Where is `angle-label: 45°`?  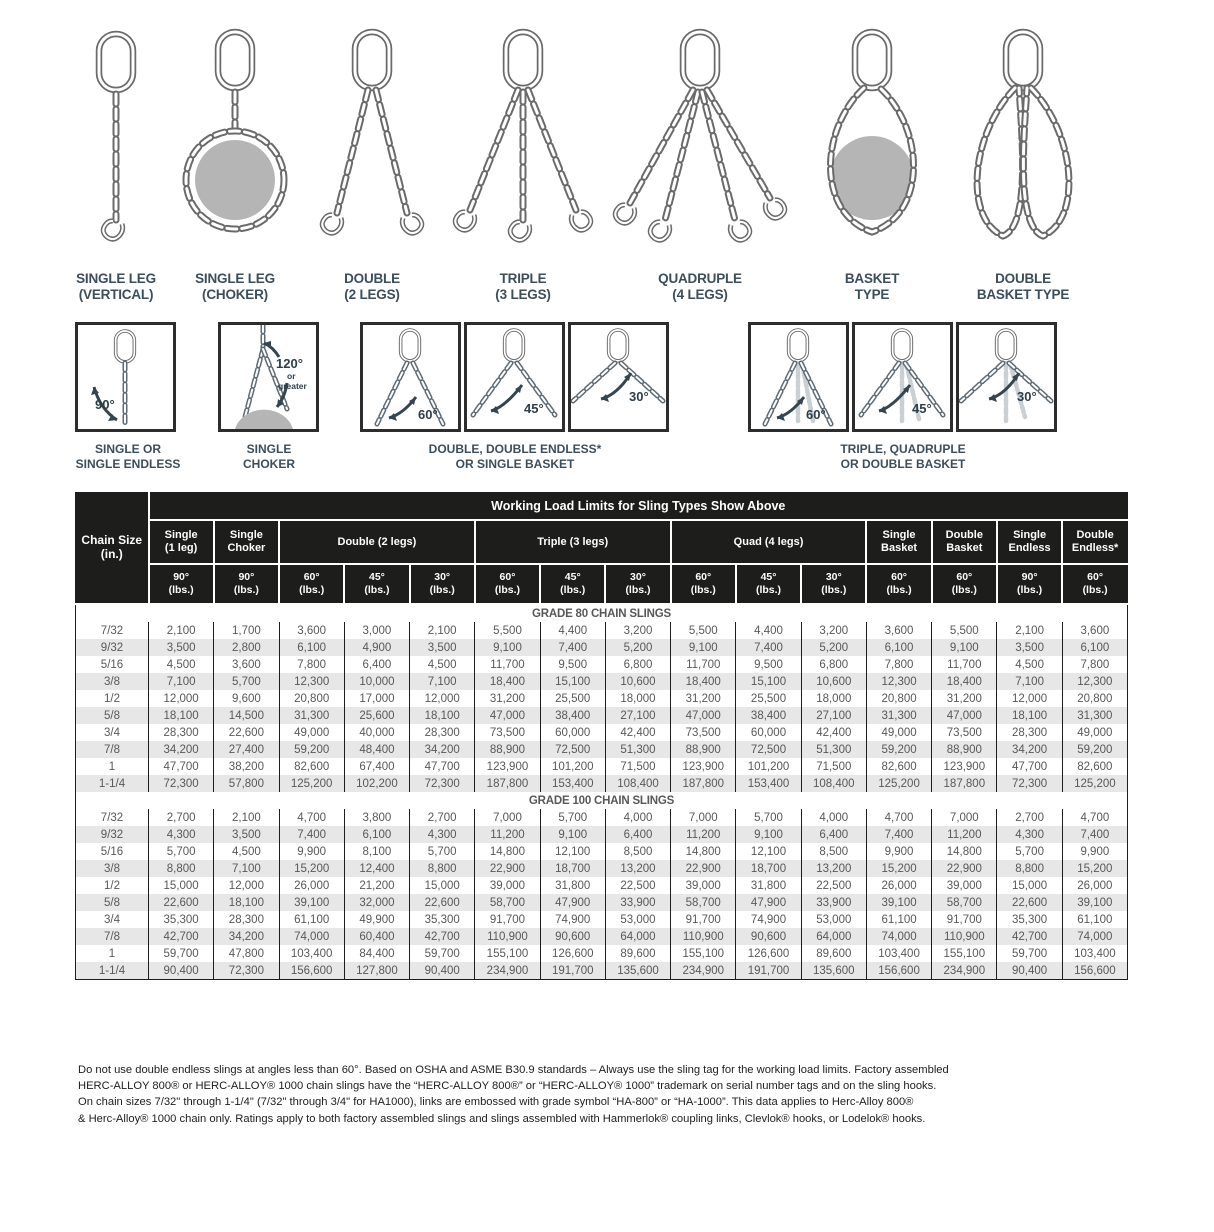 angle-label: 45° is located at coordinates (534, 408).